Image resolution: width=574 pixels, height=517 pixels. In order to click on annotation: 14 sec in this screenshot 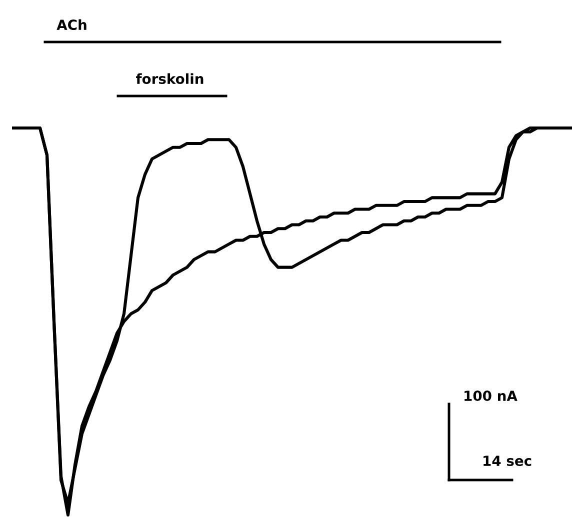, I will do `click(508, 461)`.